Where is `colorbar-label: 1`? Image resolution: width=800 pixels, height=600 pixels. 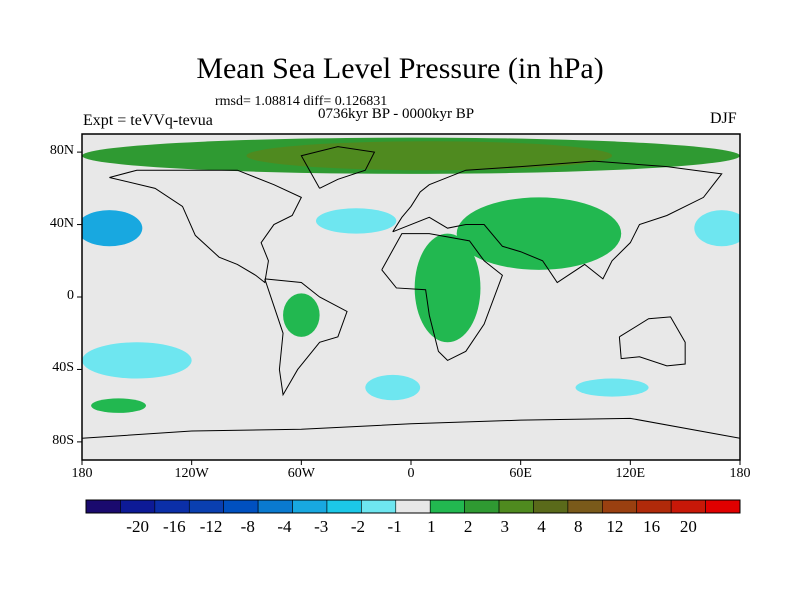 colorbar-label: 1 is located at coordinates (431, 526).